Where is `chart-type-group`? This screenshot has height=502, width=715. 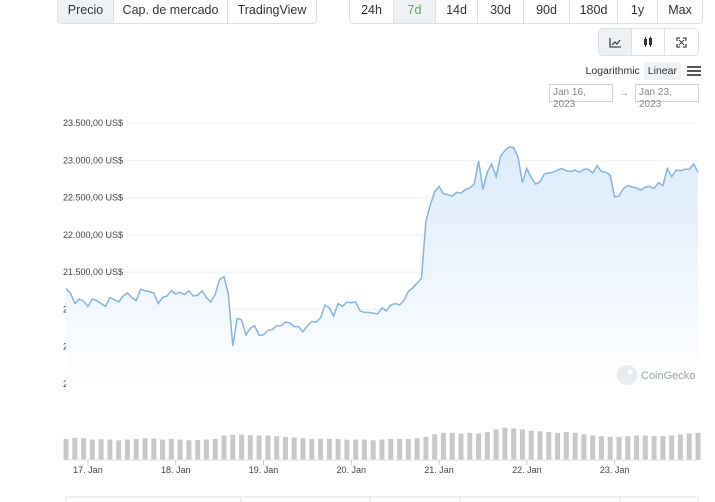 chart-type-group is located at coordinates (648, 42).